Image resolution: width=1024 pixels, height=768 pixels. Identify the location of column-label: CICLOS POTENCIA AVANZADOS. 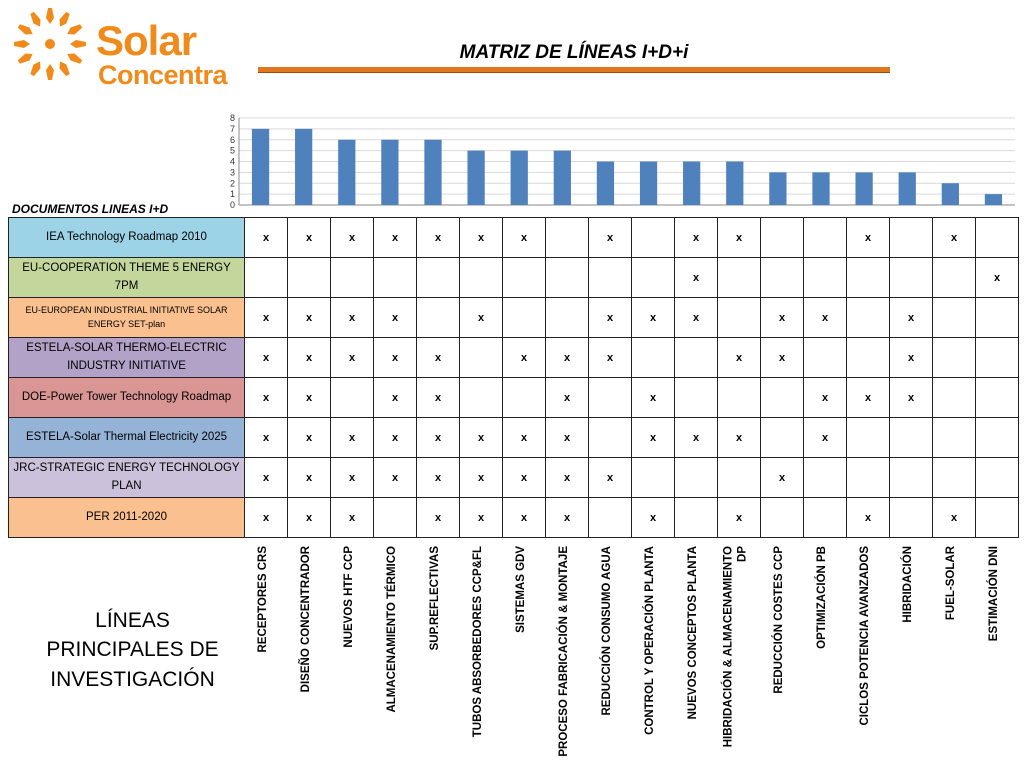
(865, 653).